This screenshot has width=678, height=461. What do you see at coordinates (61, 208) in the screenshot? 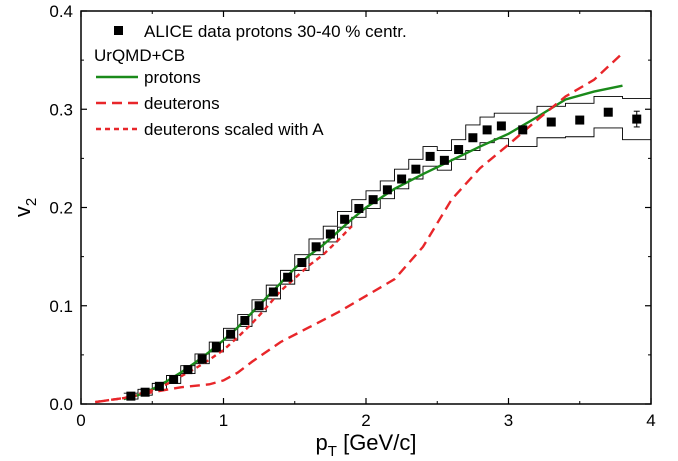
I see `y-tick-label: 0.2` at bounding box center [61, 208].